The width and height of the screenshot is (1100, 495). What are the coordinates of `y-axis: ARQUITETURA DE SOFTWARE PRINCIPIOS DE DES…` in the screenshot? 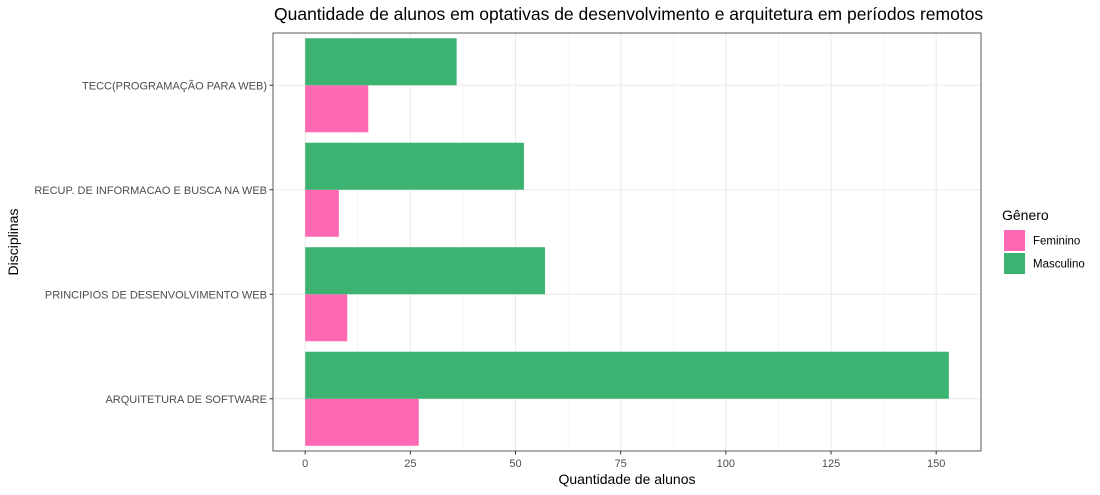 It's located at (153, 242).